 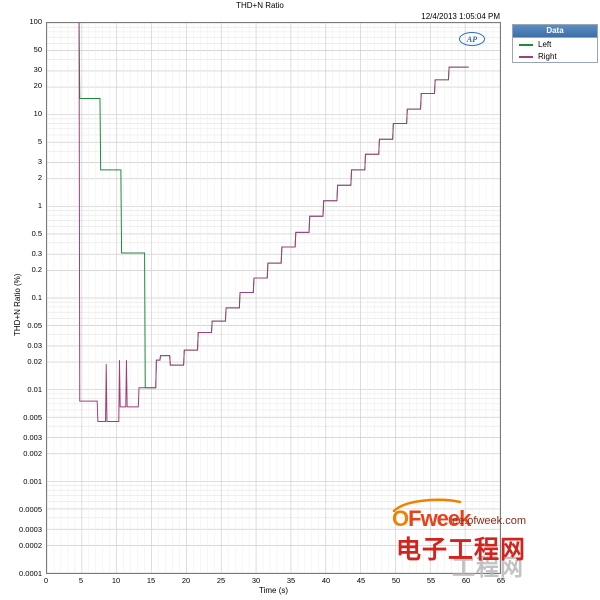 I want to click on legend-item-label: Left, so click(x=545, y=44).